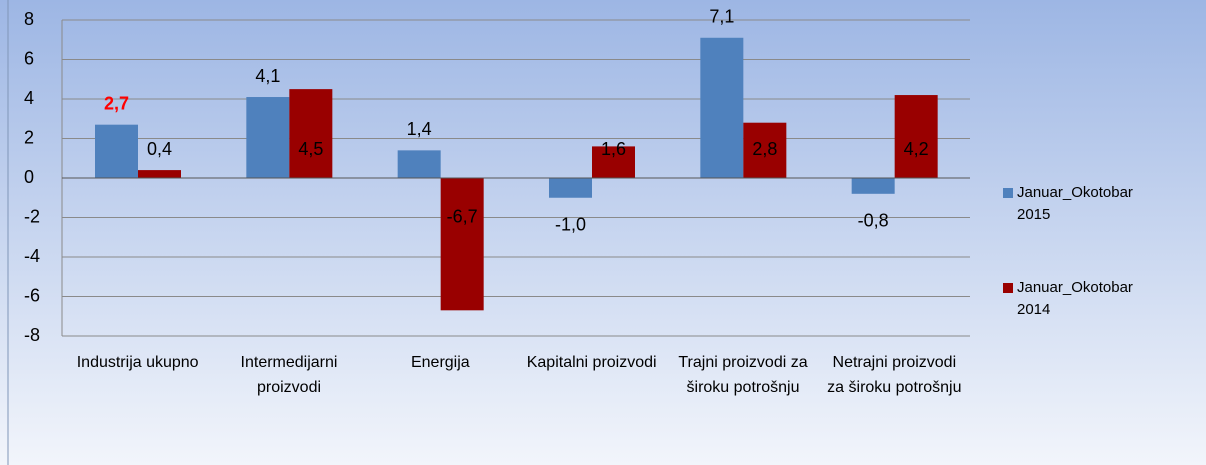  I want to click on y-tick-label: 4, so click(29, 98).